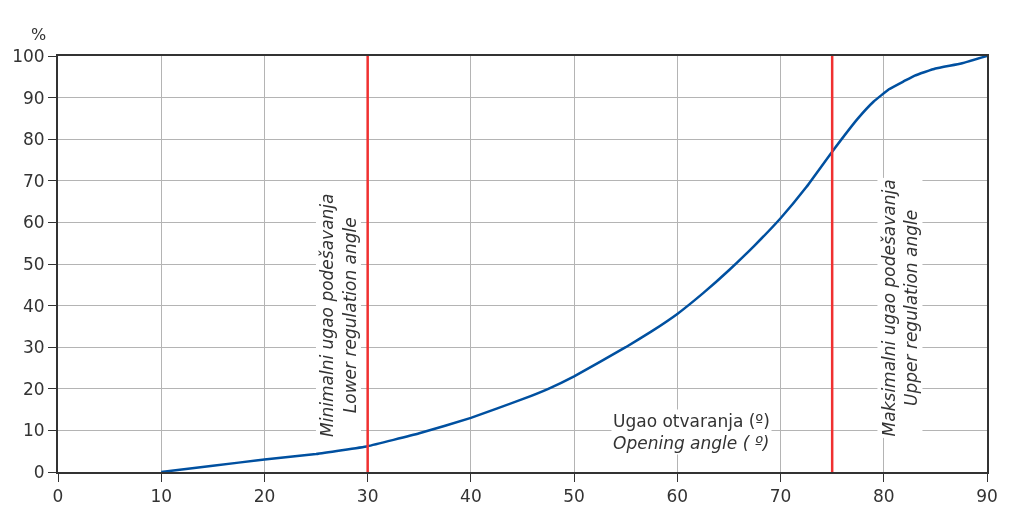 This screenshot has width=1010, height=518. Describe the element at coordinates (574, 496) in the screenshot. I see `x-tick-label: 50` at that location.